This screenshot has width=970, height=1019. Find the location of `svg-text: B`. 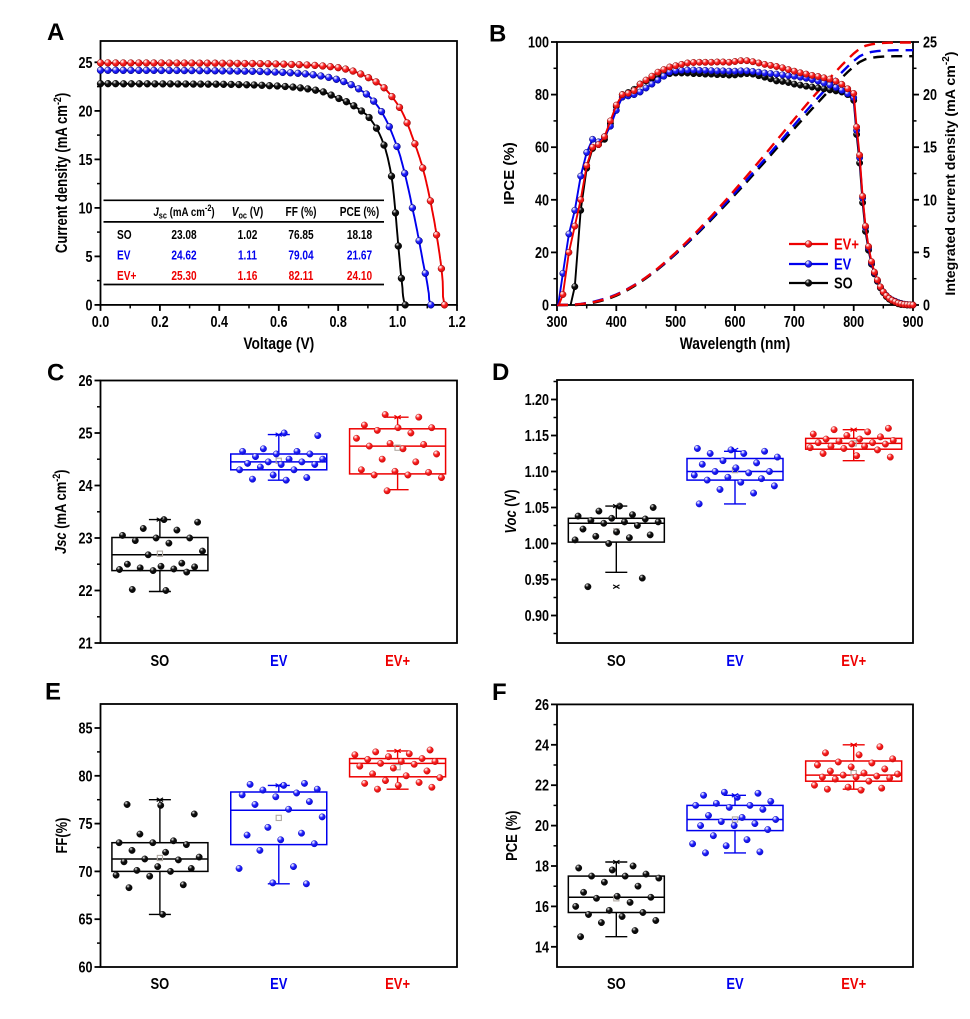

svg-text: B is located at coordinates (497, 34).